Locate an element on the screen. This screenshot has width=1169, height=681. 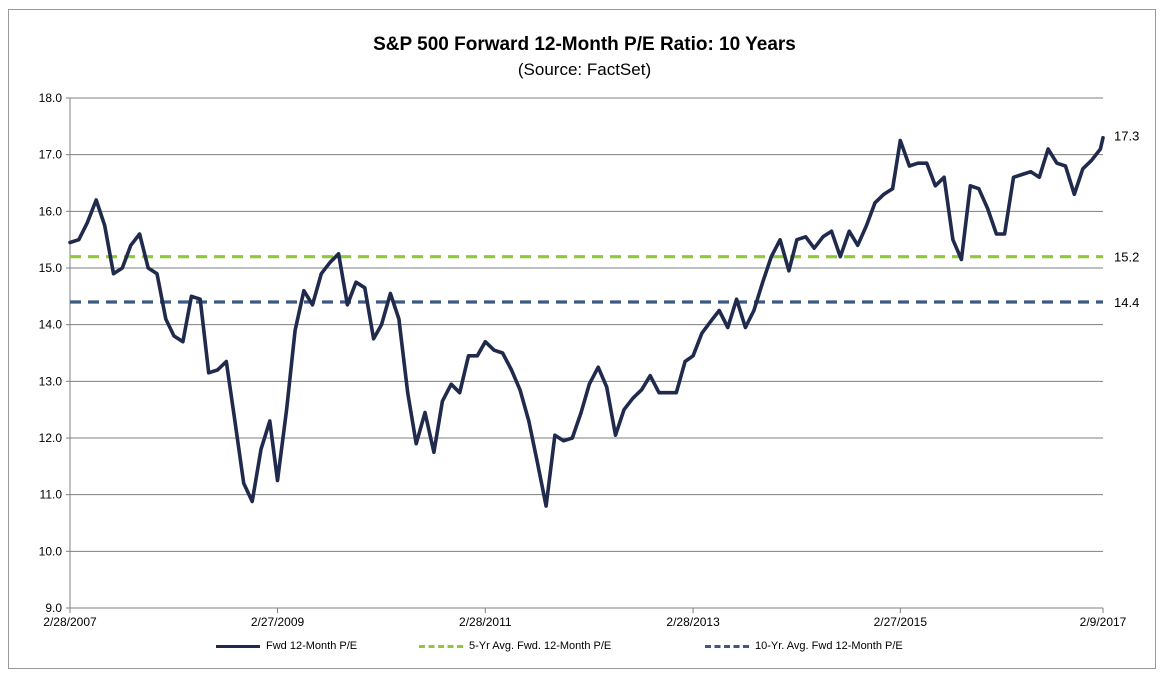
y-tick-label: 13.0 is located at coordinates (51, 381).